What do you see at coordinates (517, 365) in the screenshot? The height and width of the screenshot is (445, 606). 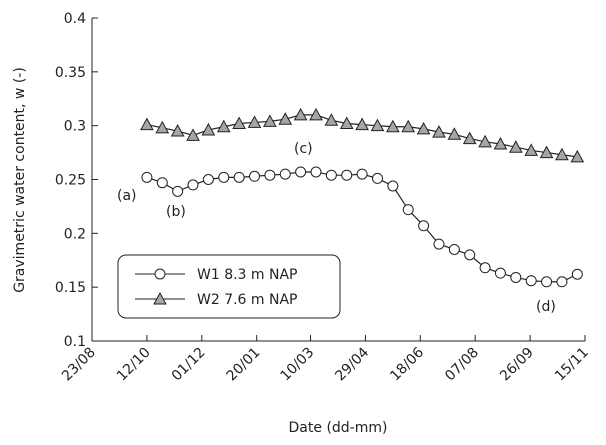 I see `x-tick-label: 26/09` at bounding box center [517, 365].